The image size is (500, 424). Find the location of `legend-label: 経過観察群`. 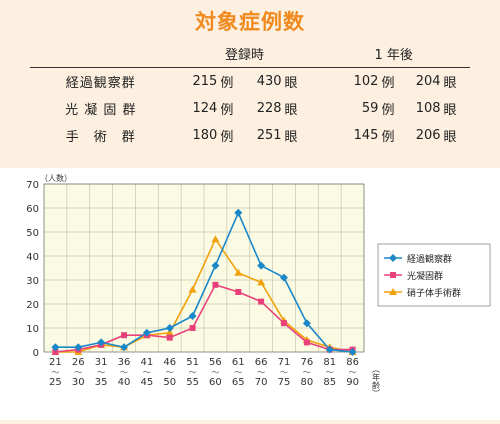

legend-label: 経過観察群 is located at coordinates (429, 259).